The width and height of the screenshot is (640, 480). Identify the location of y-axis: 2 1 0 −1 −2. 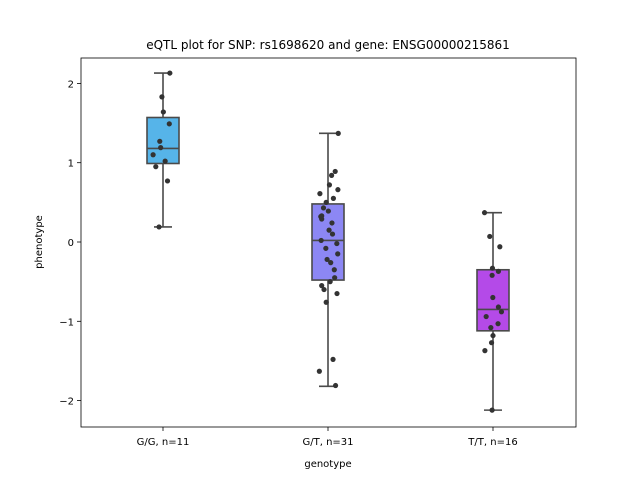
(70, 243).